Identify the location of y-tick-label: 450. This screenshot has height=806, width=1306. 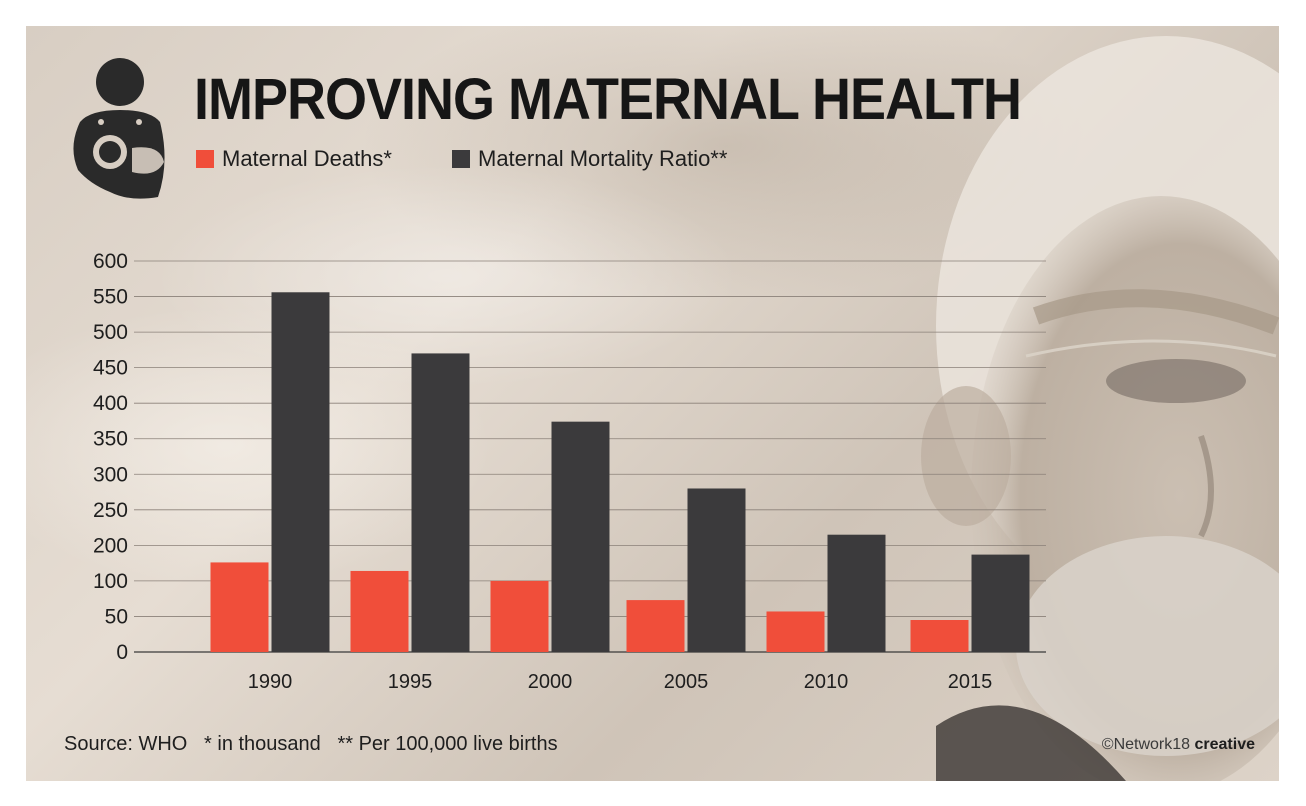
(110, 368).